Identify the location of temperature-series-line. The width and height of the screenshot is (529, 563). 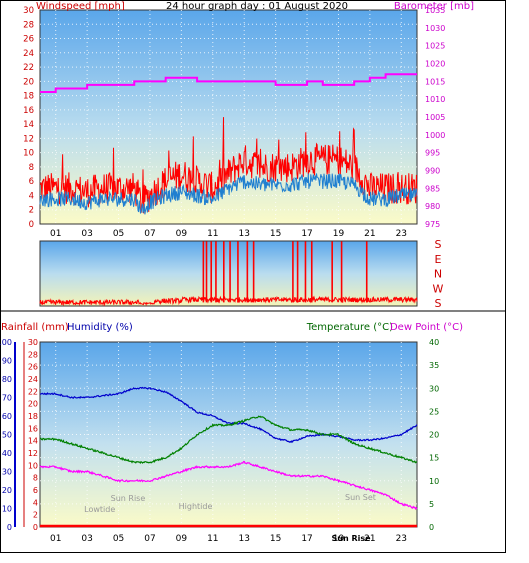
(228, 440).